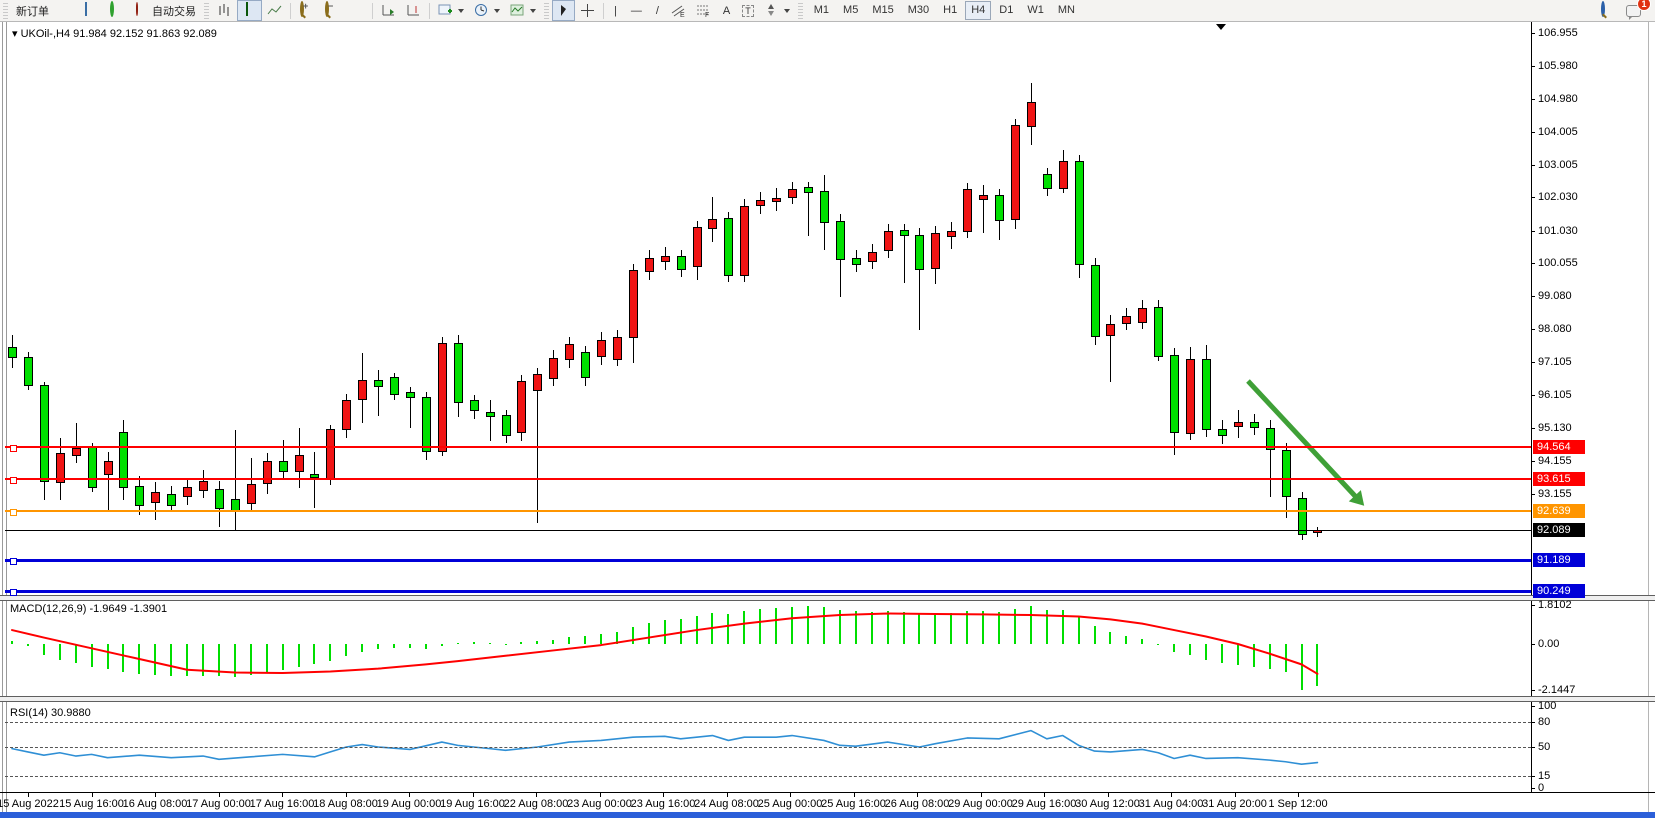 The height and width of the screenshot is (818, 1655). Describe the element at coordinates (563, 10) in the screenshot. I see `cursor-tool-button` at that location.